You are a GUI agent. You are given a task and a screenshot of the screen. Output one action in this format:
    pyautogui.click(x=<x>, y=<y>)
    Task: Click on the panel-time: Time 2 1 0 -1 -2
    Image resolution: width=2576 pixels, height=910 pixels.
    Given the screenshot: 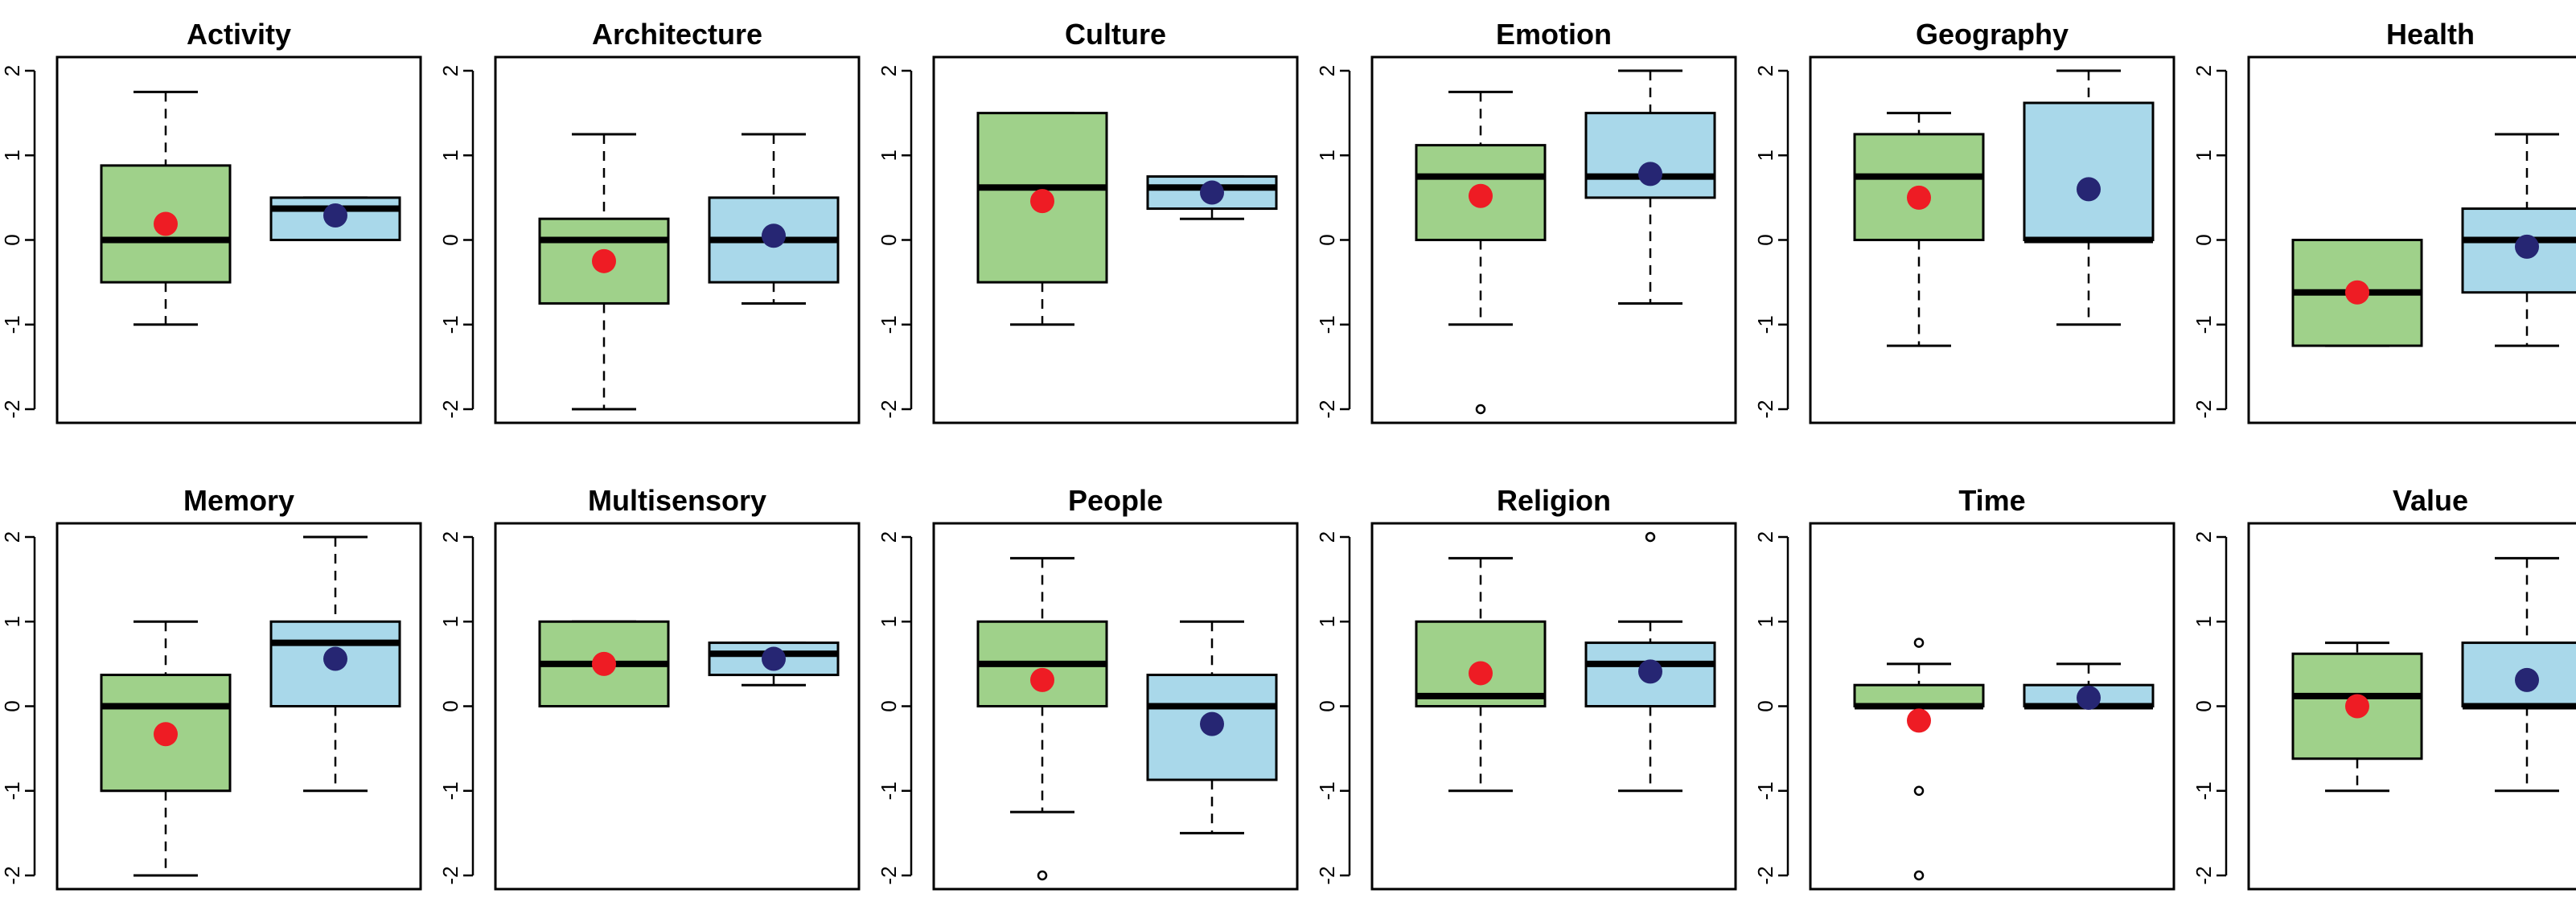 What is the action you would take?
    pyautogui.click(x=1964, y=687)
    